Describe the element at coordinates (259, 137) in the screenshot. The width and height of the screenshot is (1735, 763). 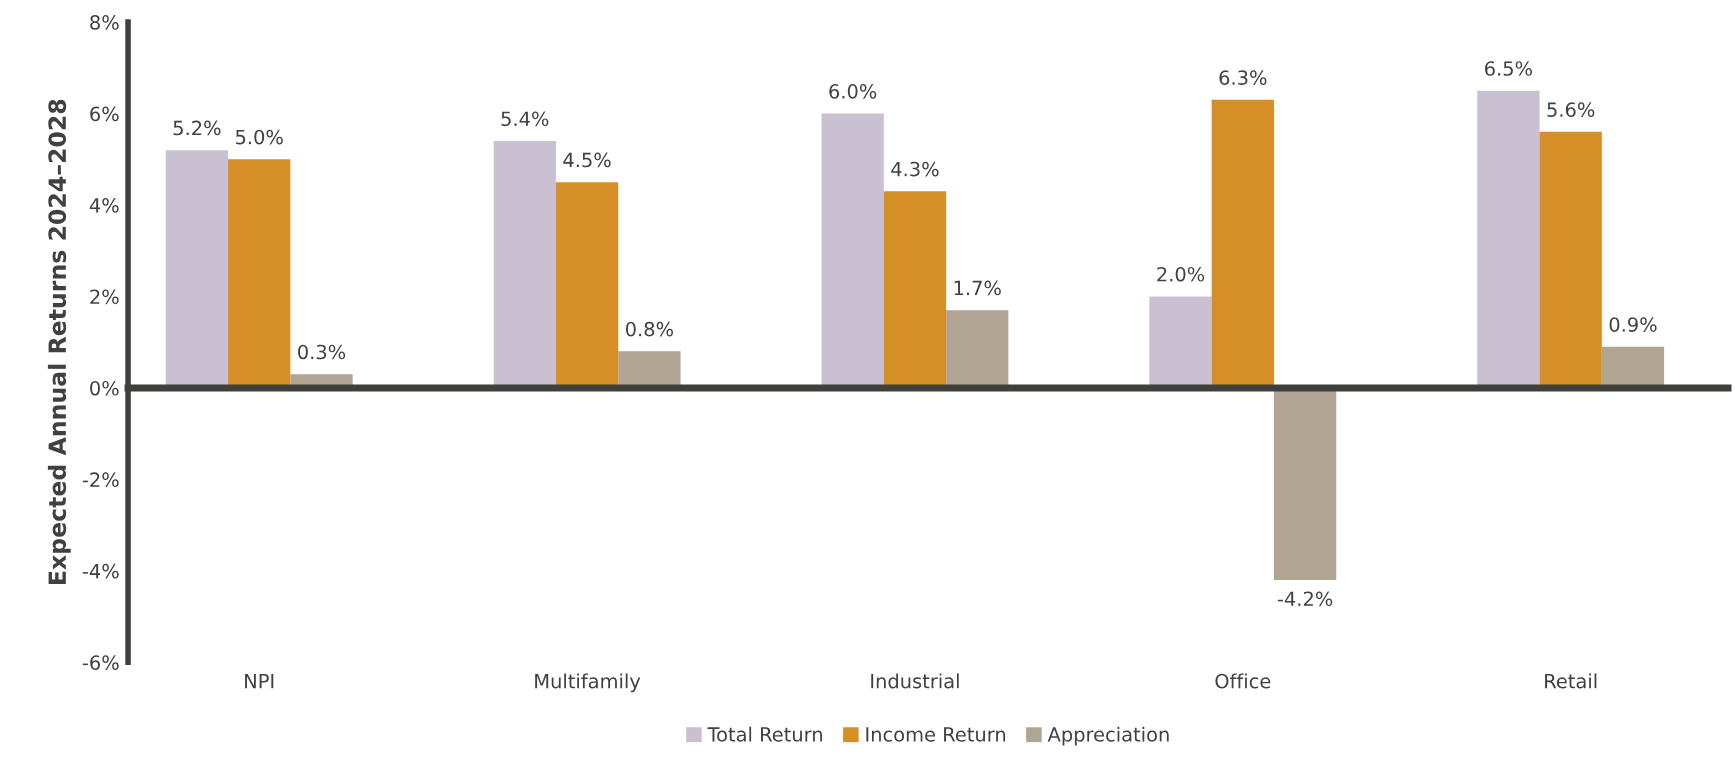
I see `data-label: 5.0%` at that location.